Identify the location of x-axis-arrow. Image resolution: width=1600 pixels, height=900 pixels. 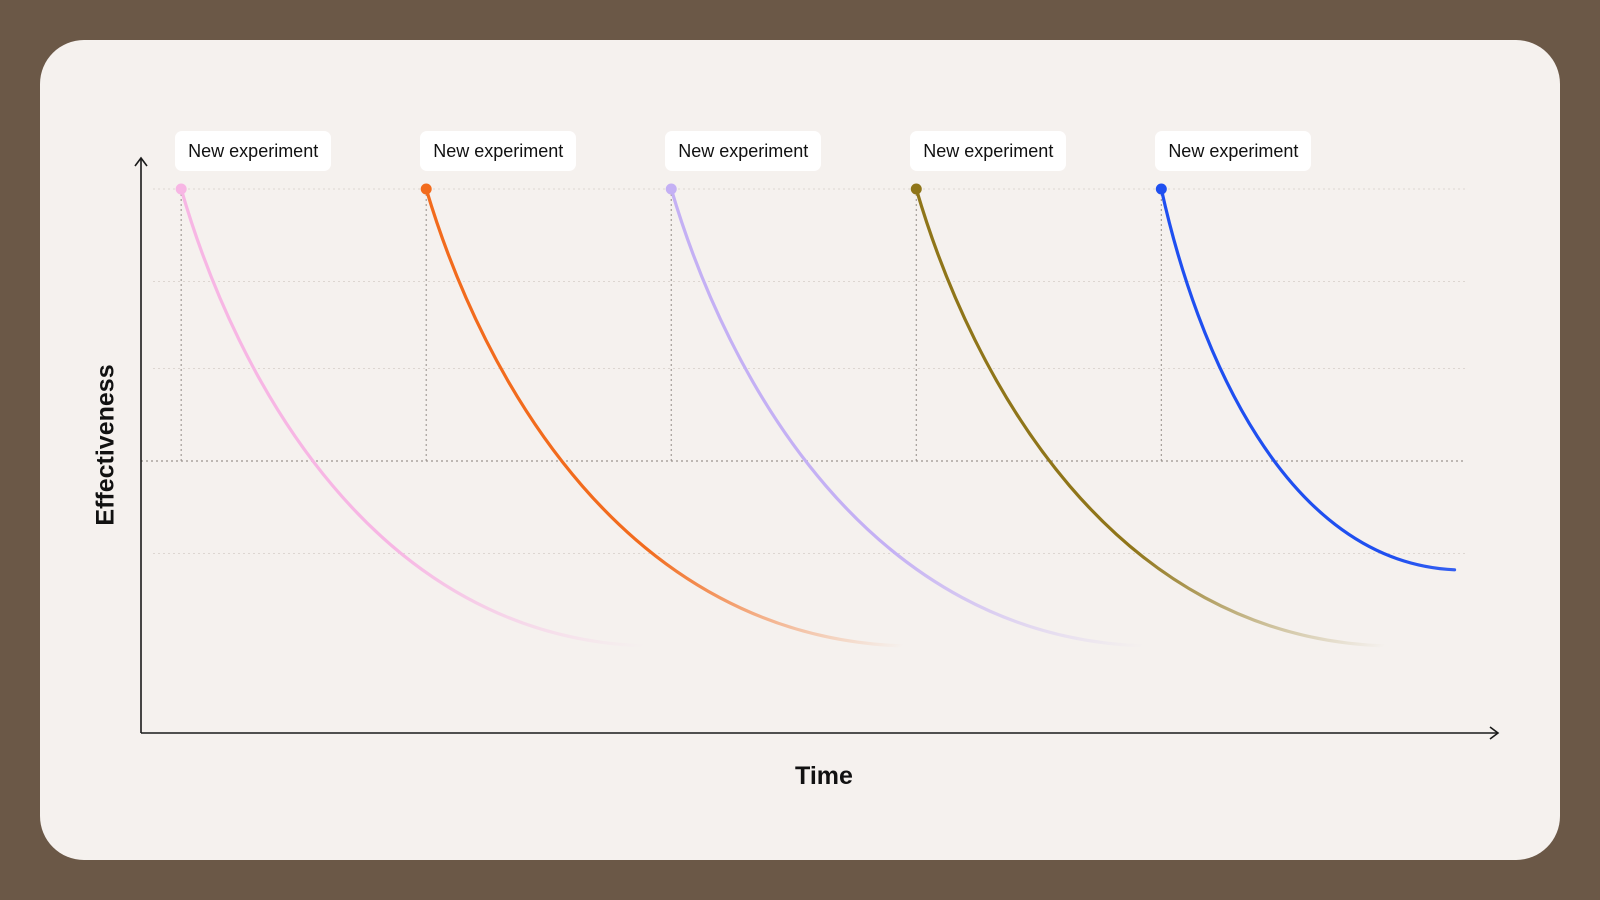
(1494, 733).